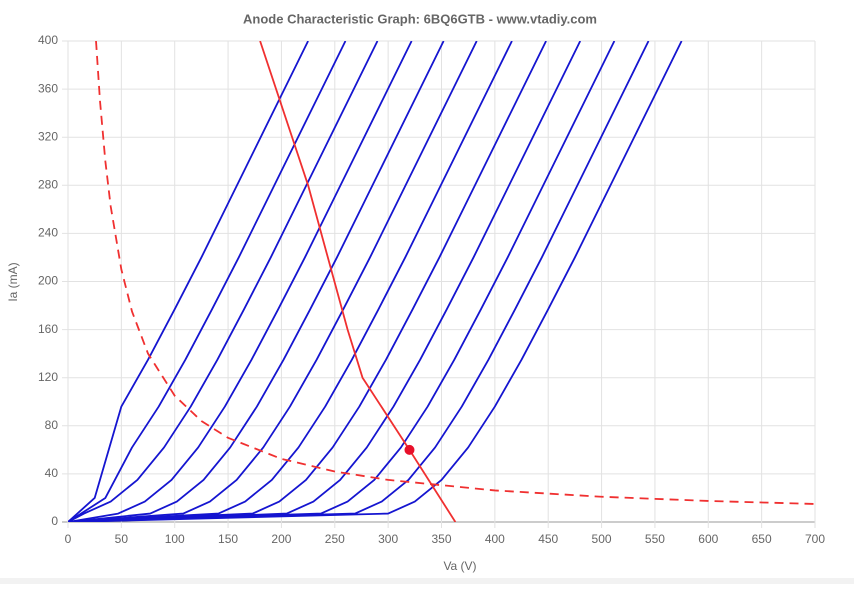  What do you see at coordinates (52, 425) in the screenshot?
I see `y-tick-label: 80` at bounding box center [52, 425].